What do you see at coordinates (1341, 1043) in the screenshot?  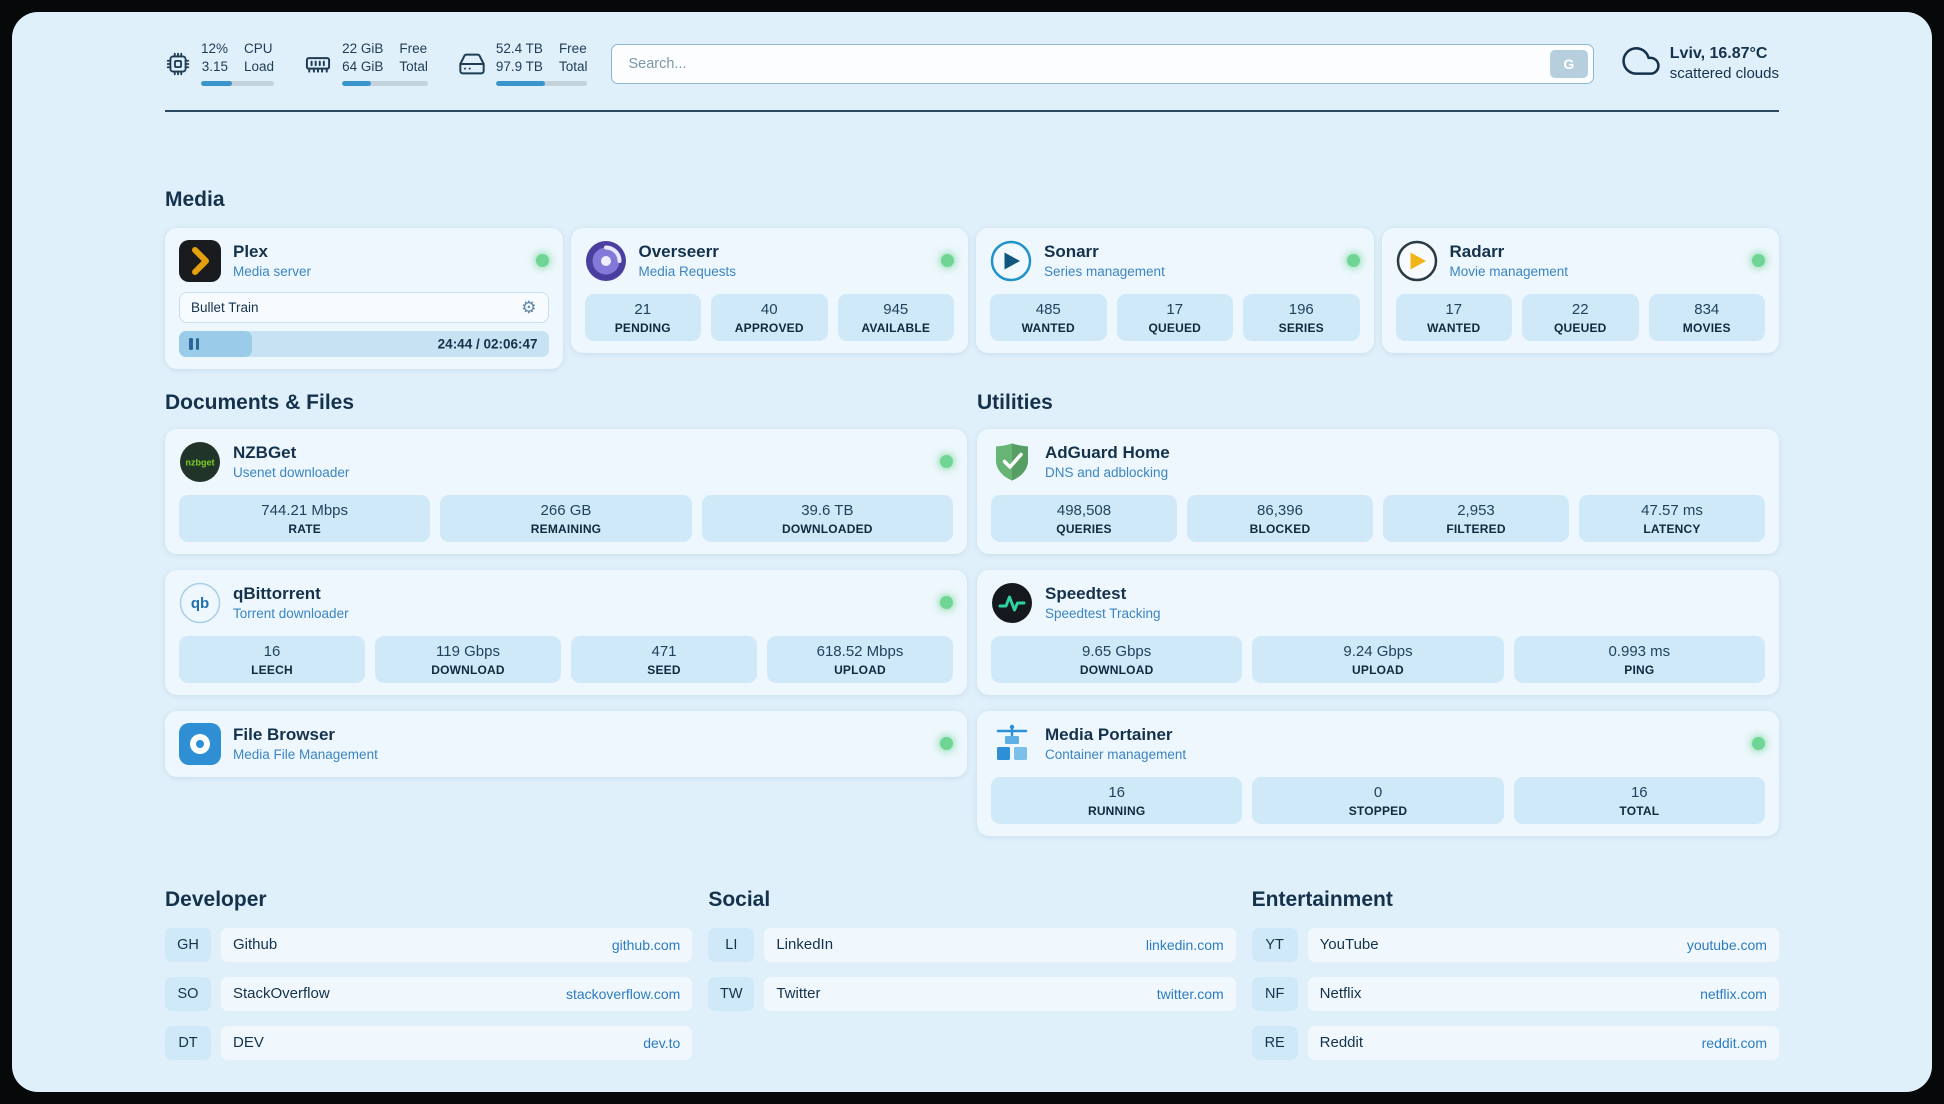 I see `bookmark-name: Reddit` at bounding box center [1341, 1043].